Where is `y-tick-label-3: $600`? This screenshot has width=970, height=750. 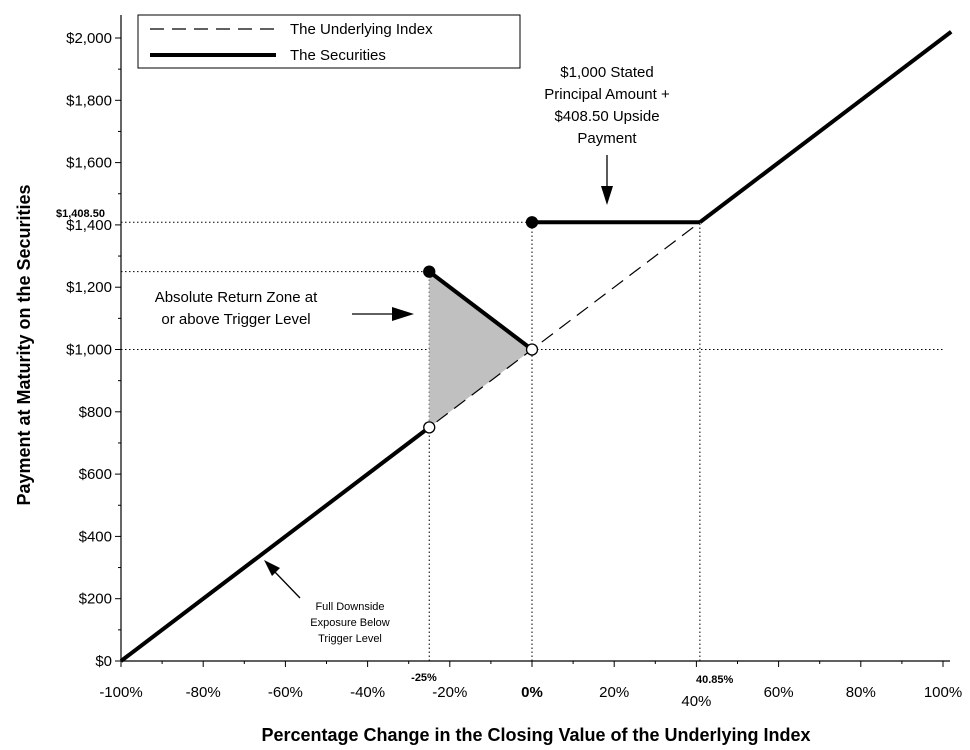
y-tick-label-3: $600 is located at coordinates (95, 474).